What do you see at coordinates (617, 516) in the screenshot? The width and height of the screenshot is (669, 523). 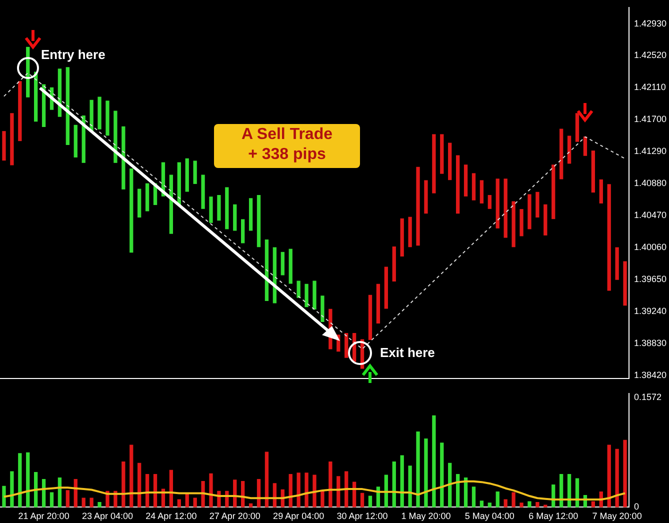 I see `x-tick-label: 7 May 20:00` at bounding box center [617, 516].